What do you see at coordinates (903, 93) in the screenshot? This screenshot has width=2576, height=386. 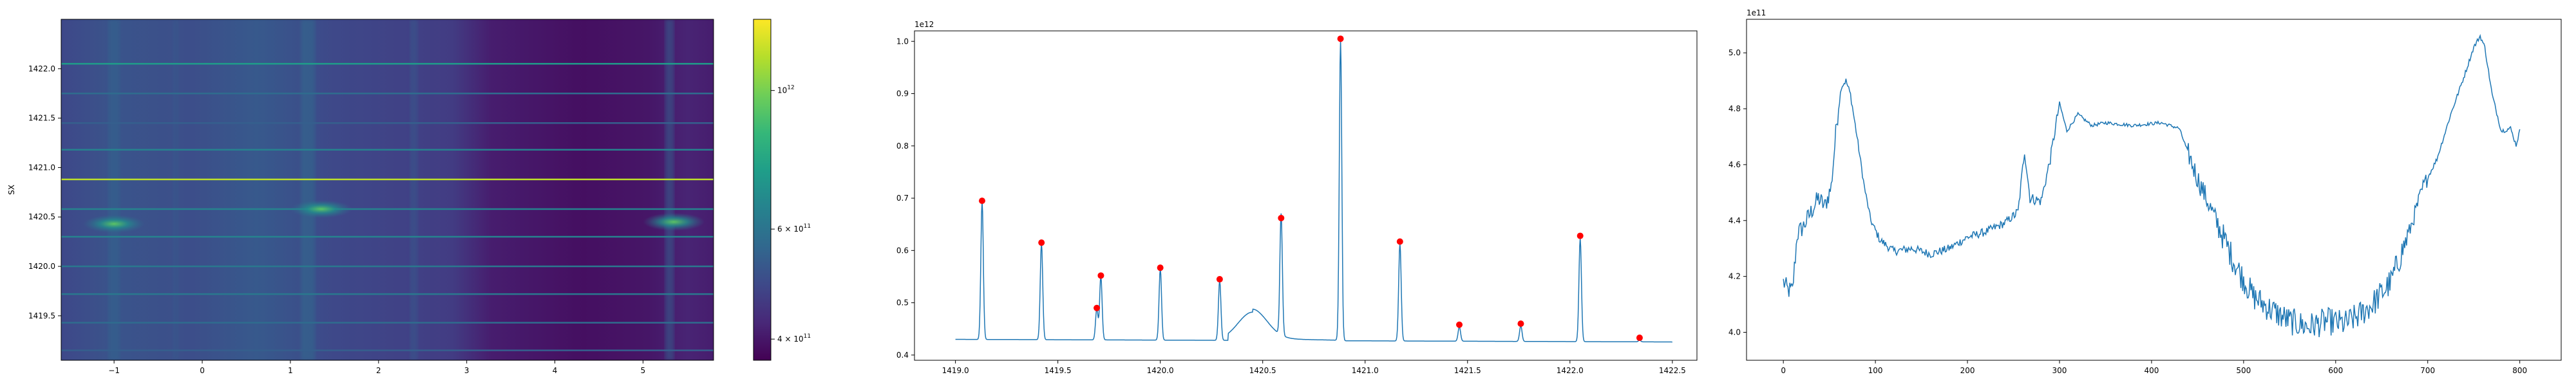 I see `peaks-y-tick-label: 0.9` at bounding box center [903, 93].